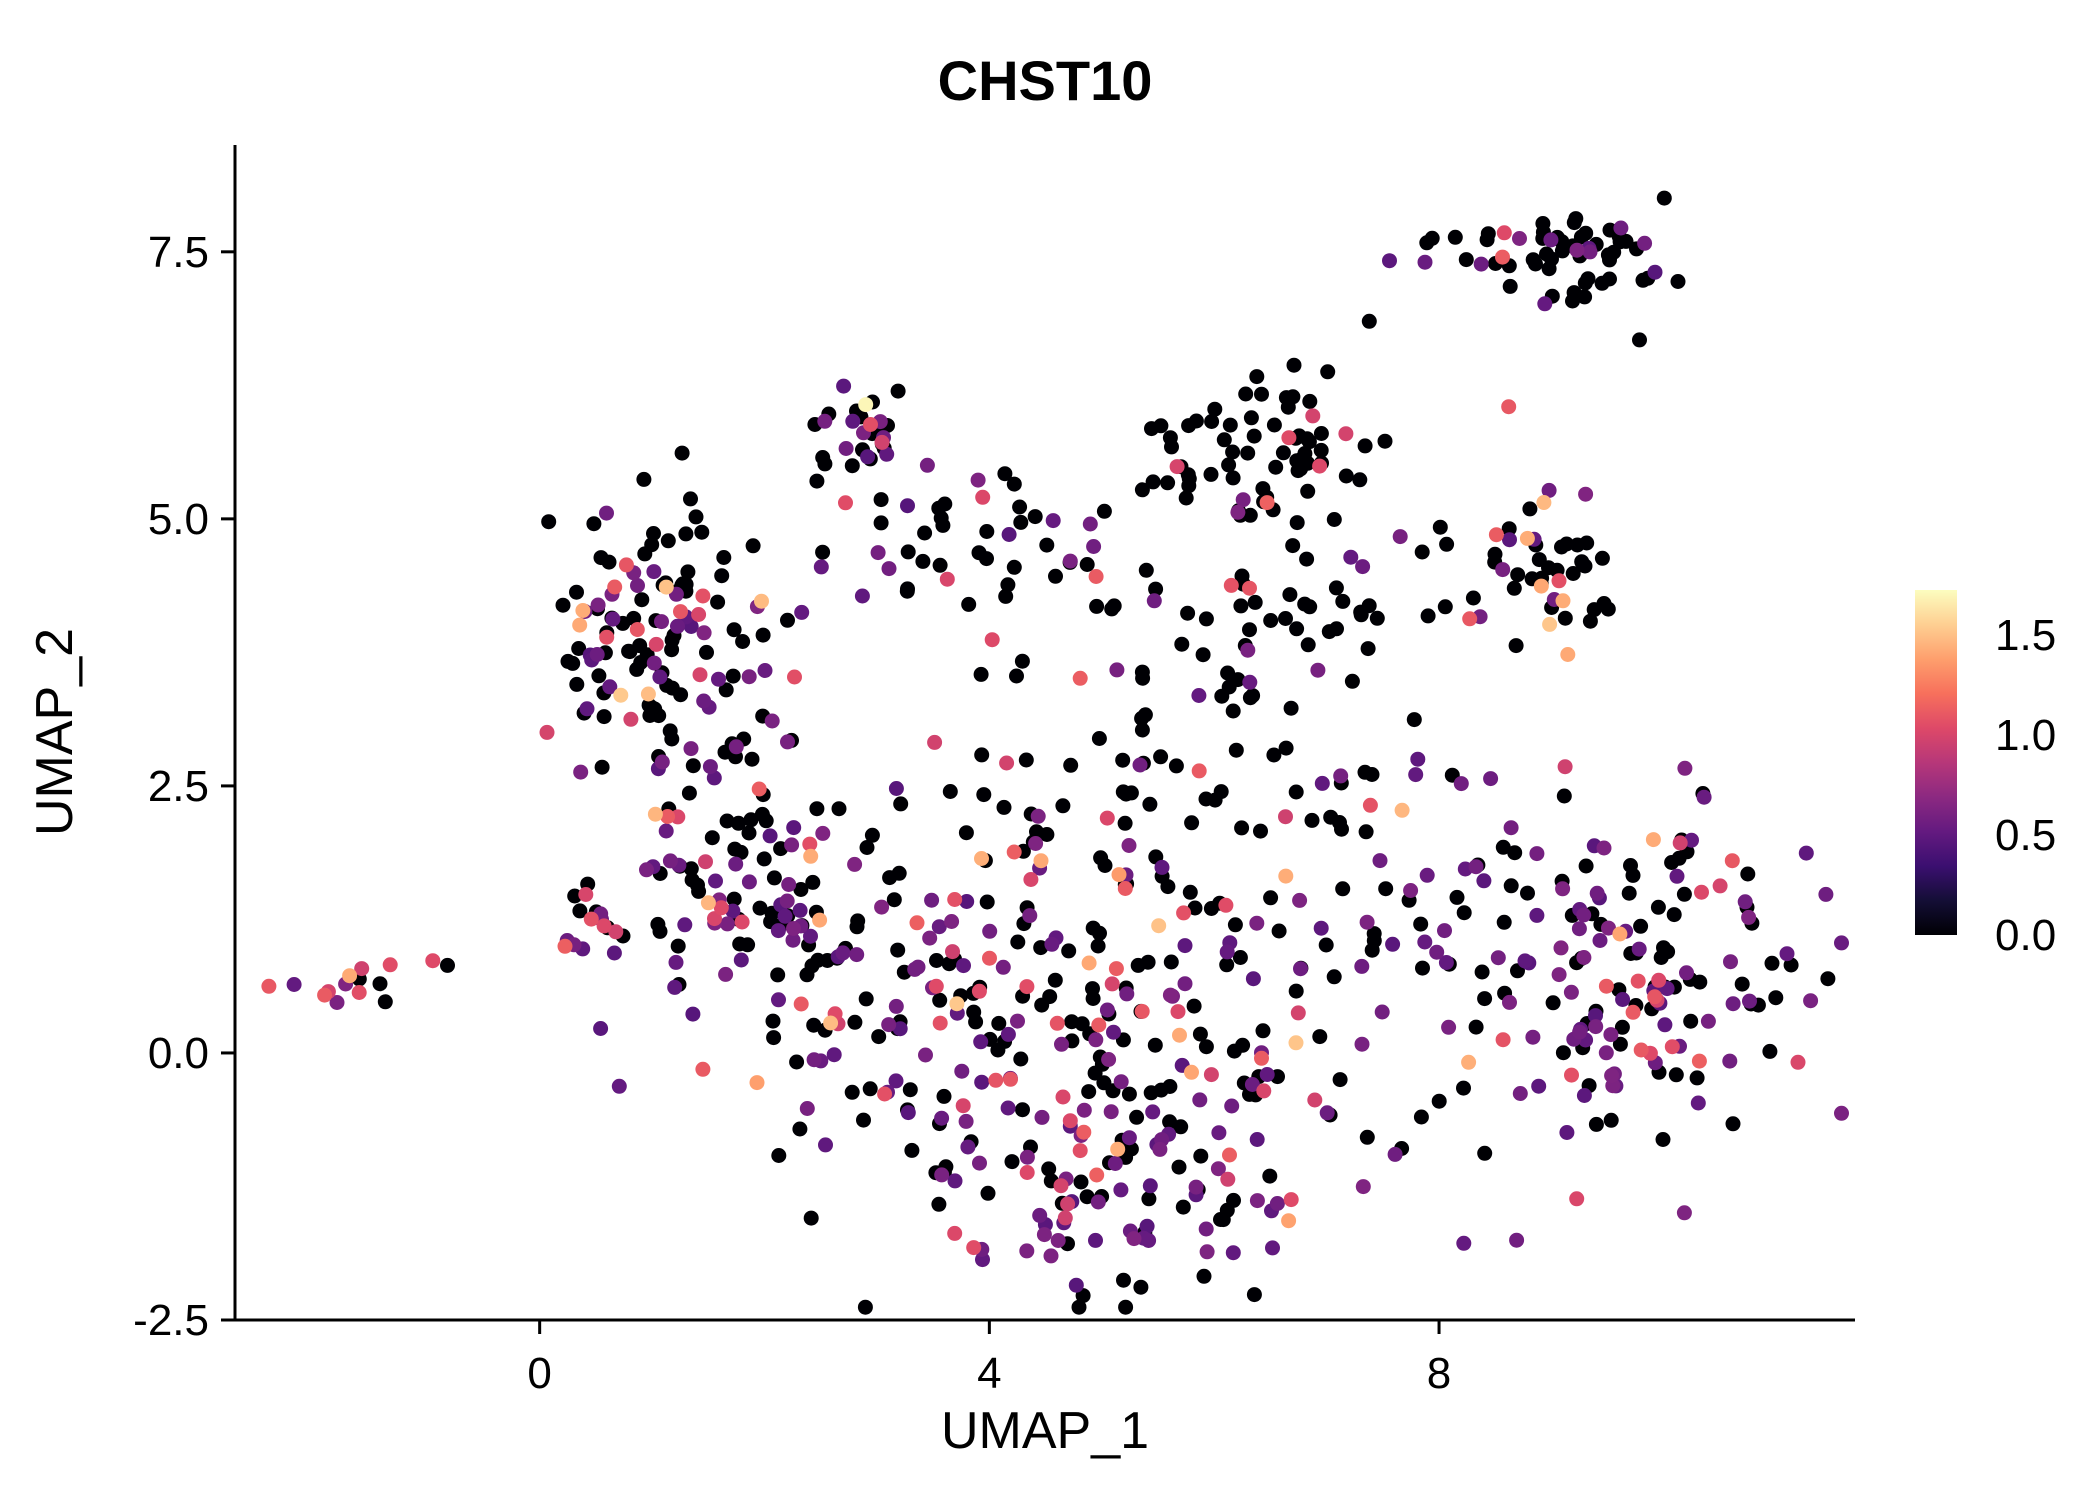 Image resolution: width=2100 pixels, height=1500 pixels. Describe the element at coordinates (1936, 762) in the screenshot. I see `legend-gradient-bar` at that location.